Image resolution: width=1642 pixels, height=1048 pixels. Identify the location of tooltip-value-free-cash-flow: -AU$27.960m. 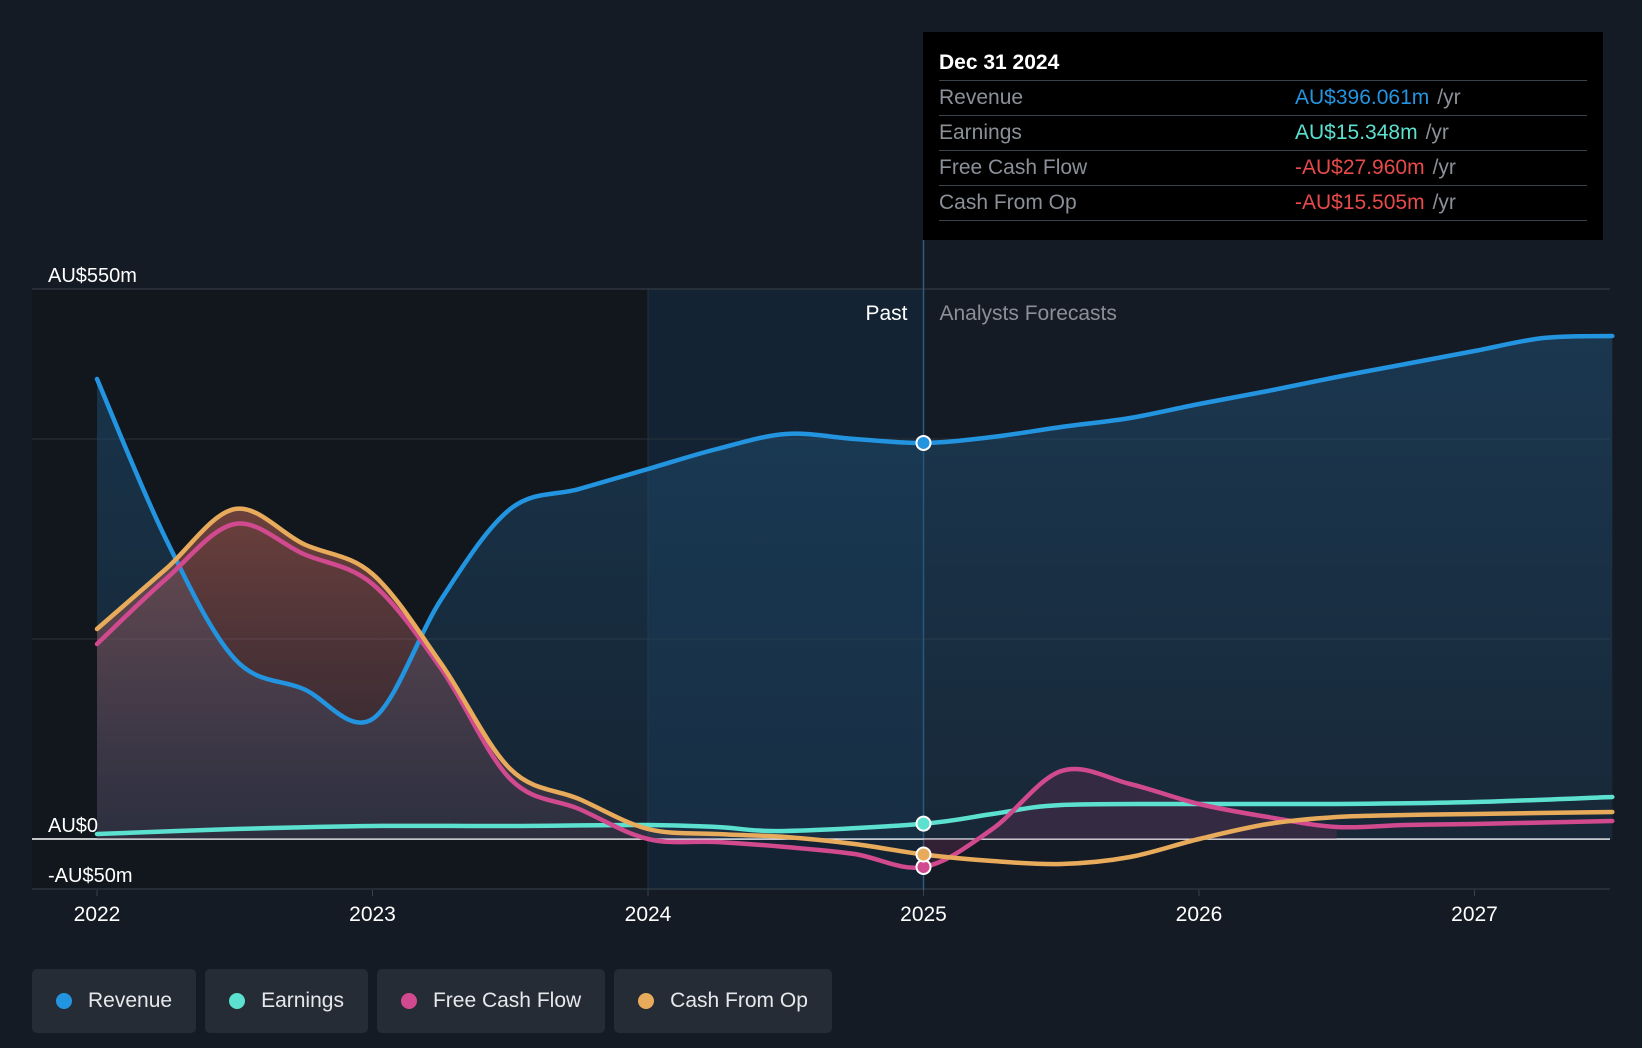
(1360, 167).